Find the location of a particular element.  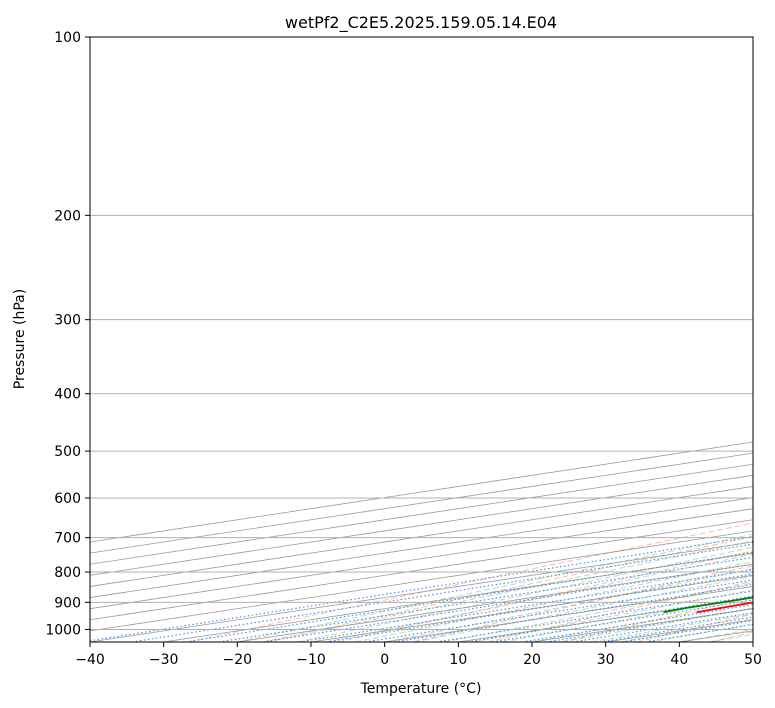

y-tick-label: 800 is located at coordinates (67, 573).